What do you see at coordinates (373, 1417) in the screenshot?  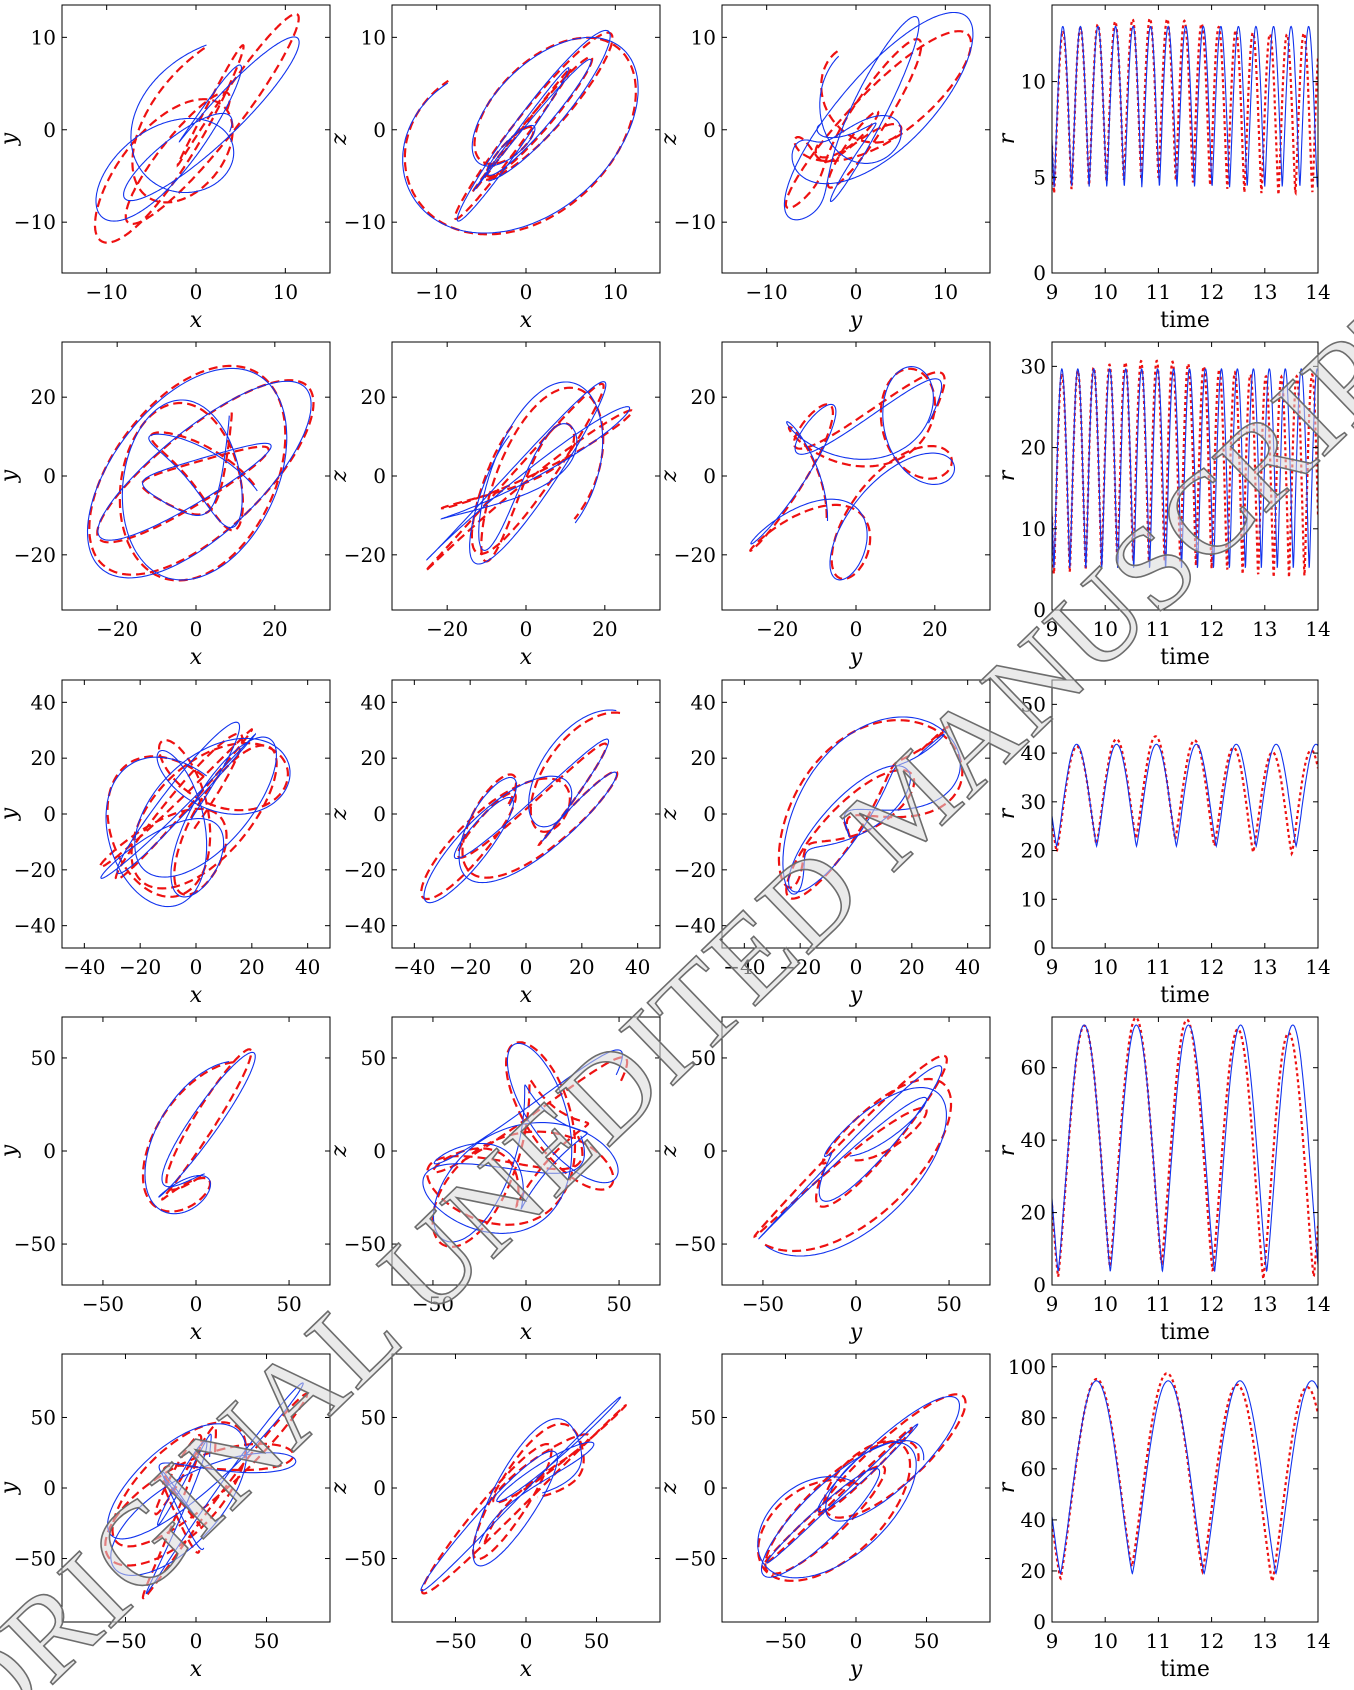 I see `y-tick-label: 50` at bounding box center [373, 1417].